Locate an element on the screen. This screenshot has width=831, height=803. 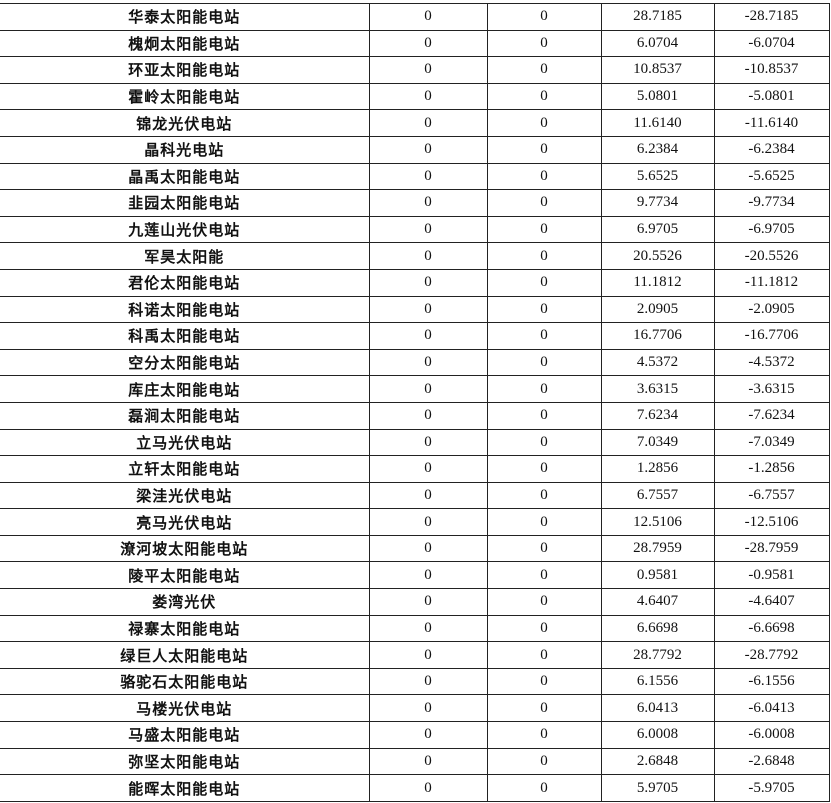
value-cell-4: -0.9581 is located at coordinates (771, 575).